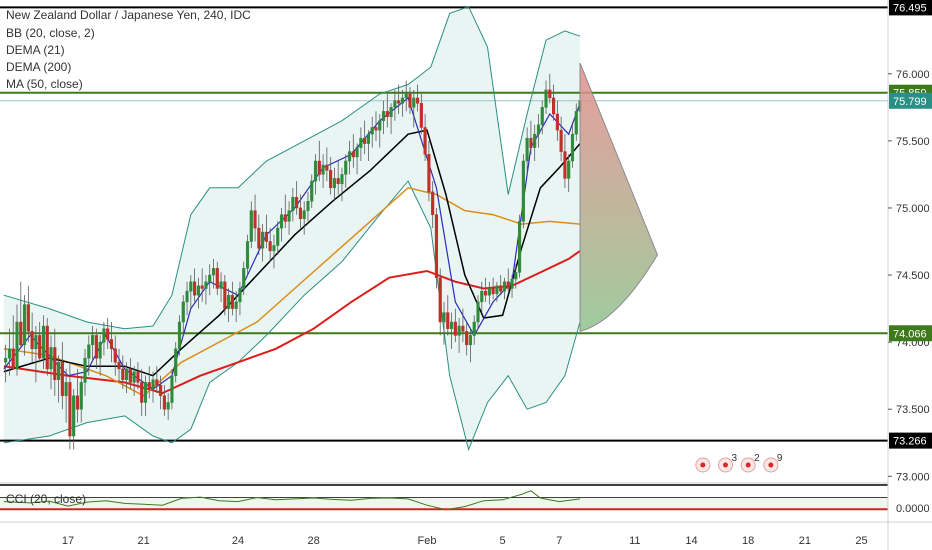 The height and width of the screenshot is (550, 932). What do you see at coordinates (46, 499) in the screenshot?
I see `legend-cci: CCI (20, close)` at bounding box center [46, 499].